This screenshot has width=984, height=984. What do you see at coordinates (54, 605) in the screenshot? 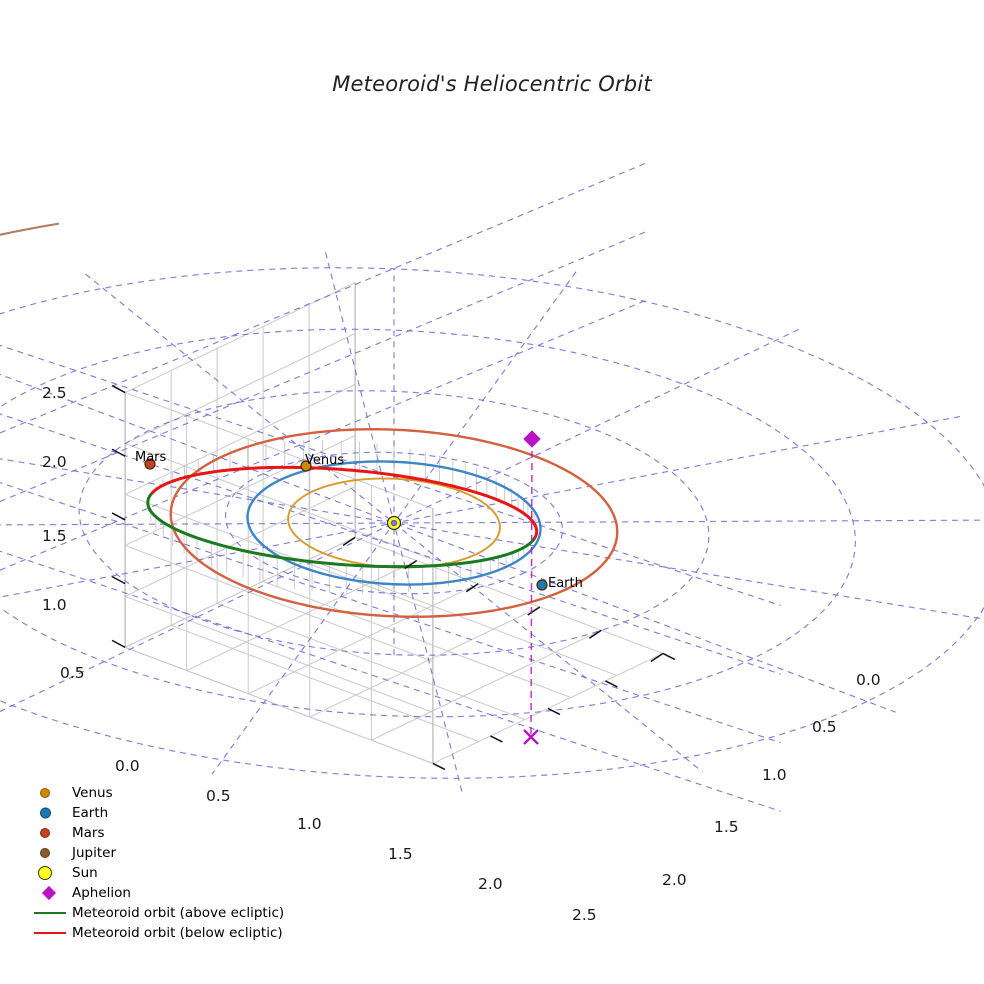
I see `z-axis-tick-label: 1.0` at bounding box center [54, 605].